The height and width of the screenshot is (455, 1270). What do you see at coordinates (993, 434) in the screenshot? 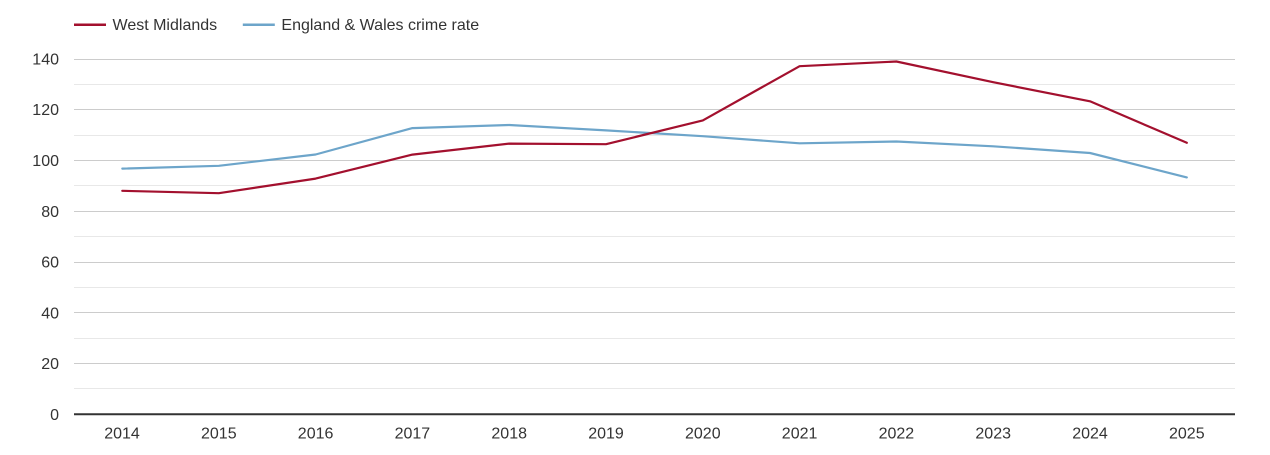
I see `svg-text: 2023` at bounding box center [993, 434].